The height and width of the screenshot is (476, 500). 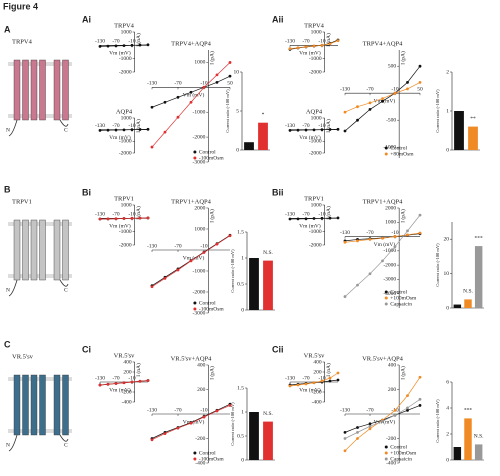 I want to click on panel-label: Bi, so click(x=86, y=192).